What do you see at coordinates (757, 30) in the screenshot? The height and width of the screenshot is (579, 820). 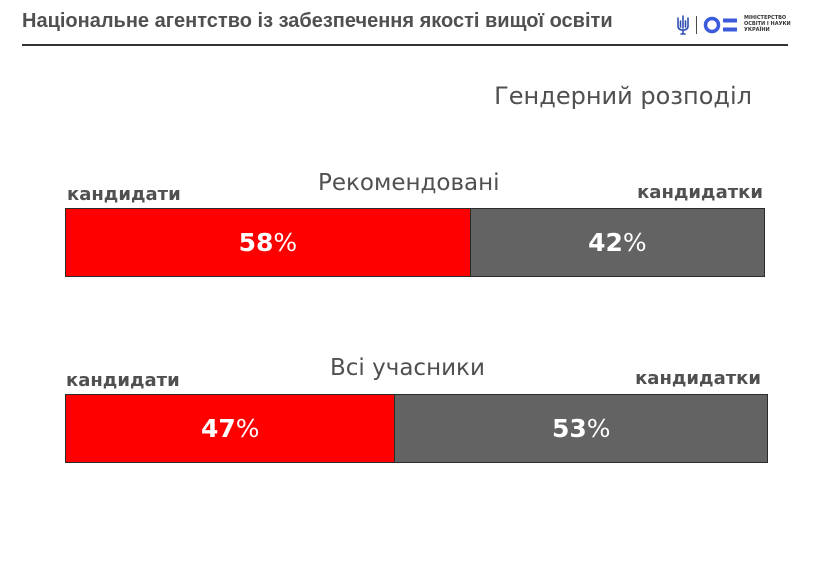 I see `ministry-line-3: УКРАЇНИ` at bounding box center [757, 30].